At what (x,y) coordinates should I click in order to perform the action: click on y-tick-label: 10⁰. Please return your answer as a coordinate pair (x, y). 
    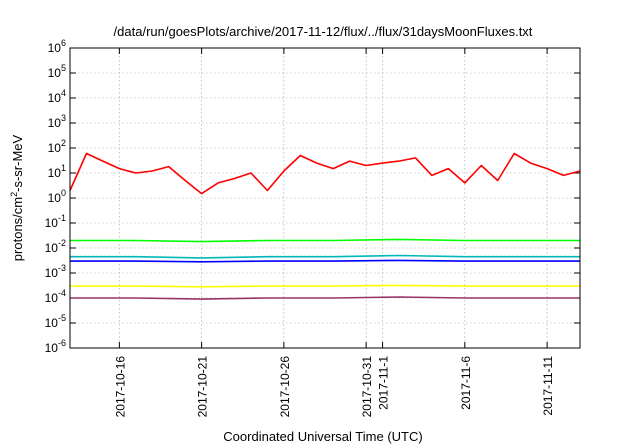
    Looking at the image, I should click on (57, 196).